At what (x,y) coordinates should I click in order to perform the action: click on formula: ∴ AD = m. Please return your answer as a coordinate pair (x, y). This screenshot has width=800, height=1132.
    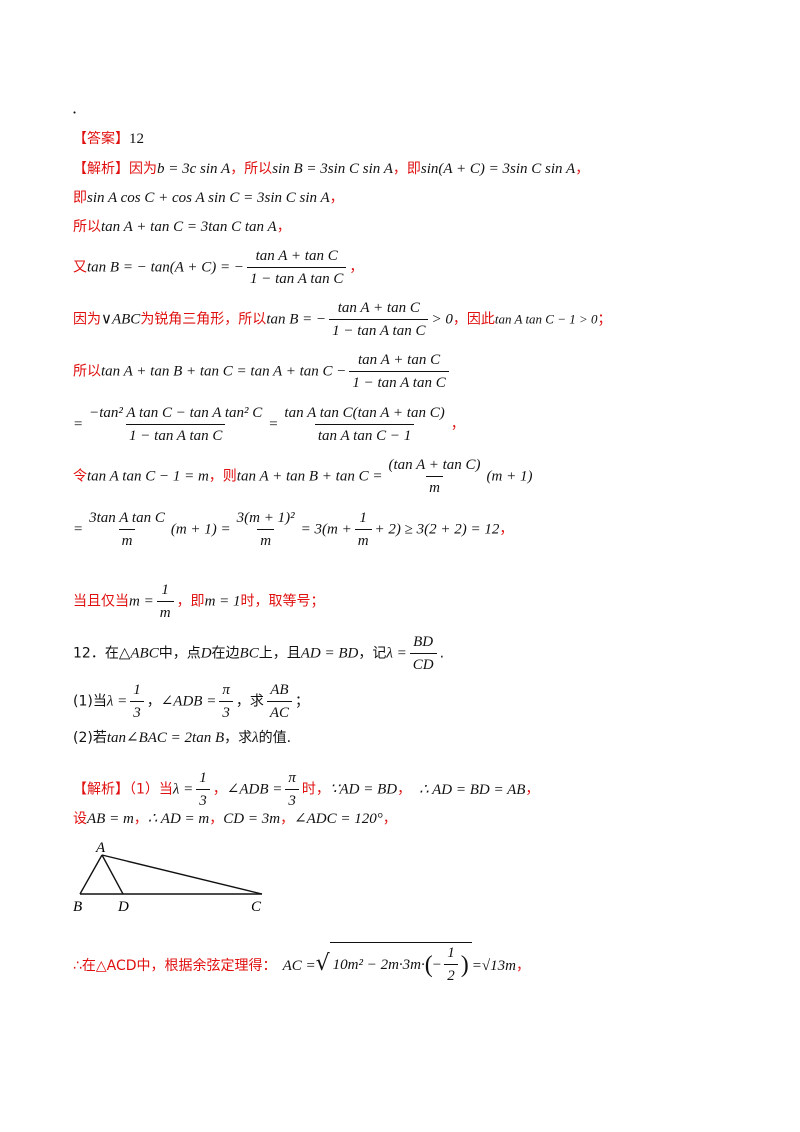
    Looking at the image, I should click on (178, 819).